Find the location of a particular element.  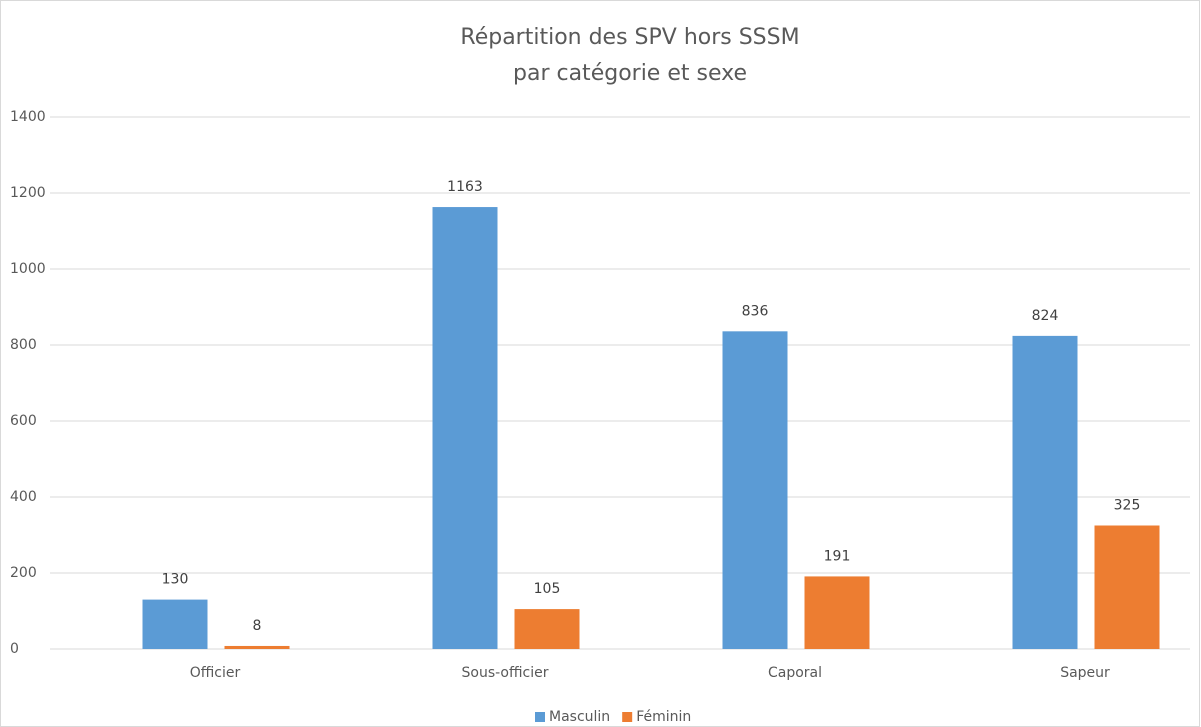

legend-label: Masculin is located at coordinates (579, 717).